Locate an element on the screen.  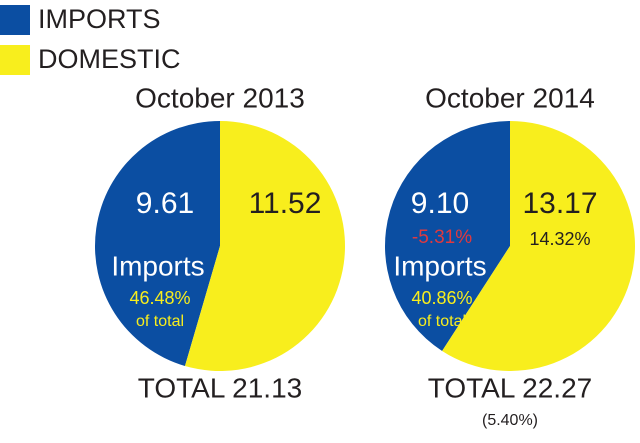
total: TOTAL 22.27 is located at coordinates (510, 387).